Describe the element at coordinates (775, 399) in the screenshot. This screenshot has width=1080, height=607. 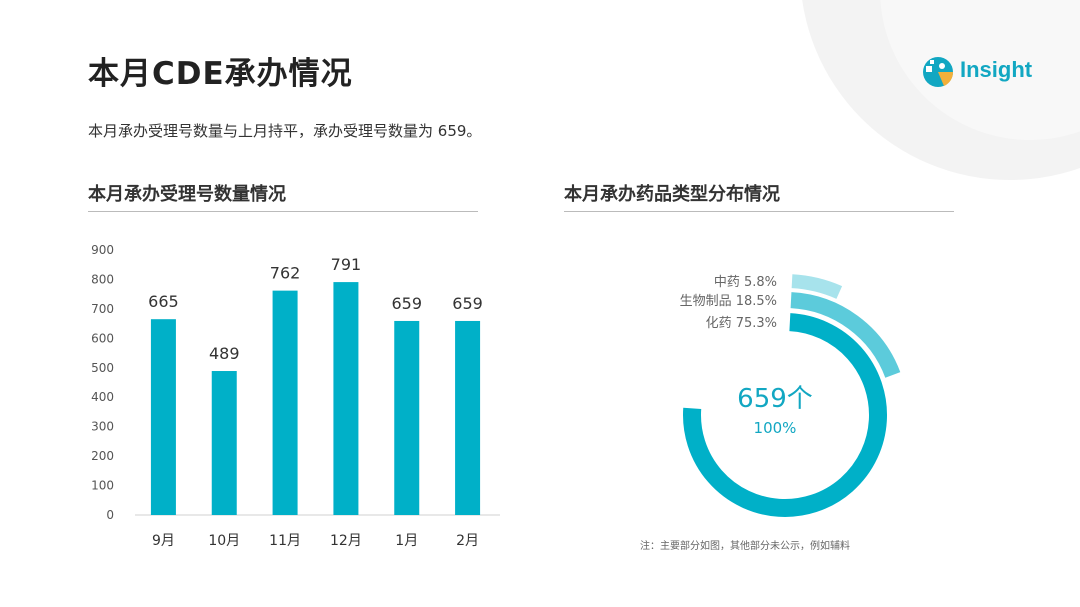
I see `center-value: 659个` at that location.